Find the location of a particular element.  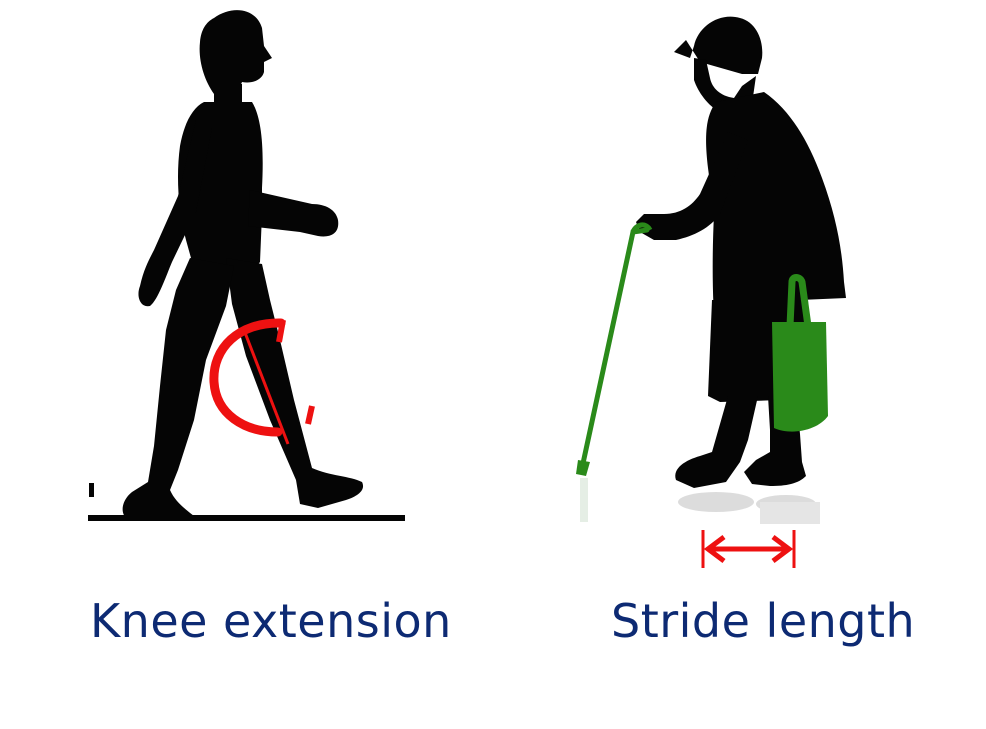

cane-shaft is located at coordinates (614, 349).